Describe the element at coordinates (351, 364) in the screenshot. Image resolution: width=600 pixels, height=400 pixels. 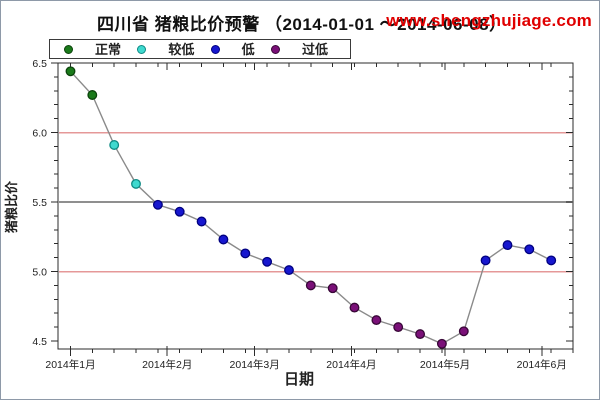
I see `x-tick-label: 2014年4月` at that location.